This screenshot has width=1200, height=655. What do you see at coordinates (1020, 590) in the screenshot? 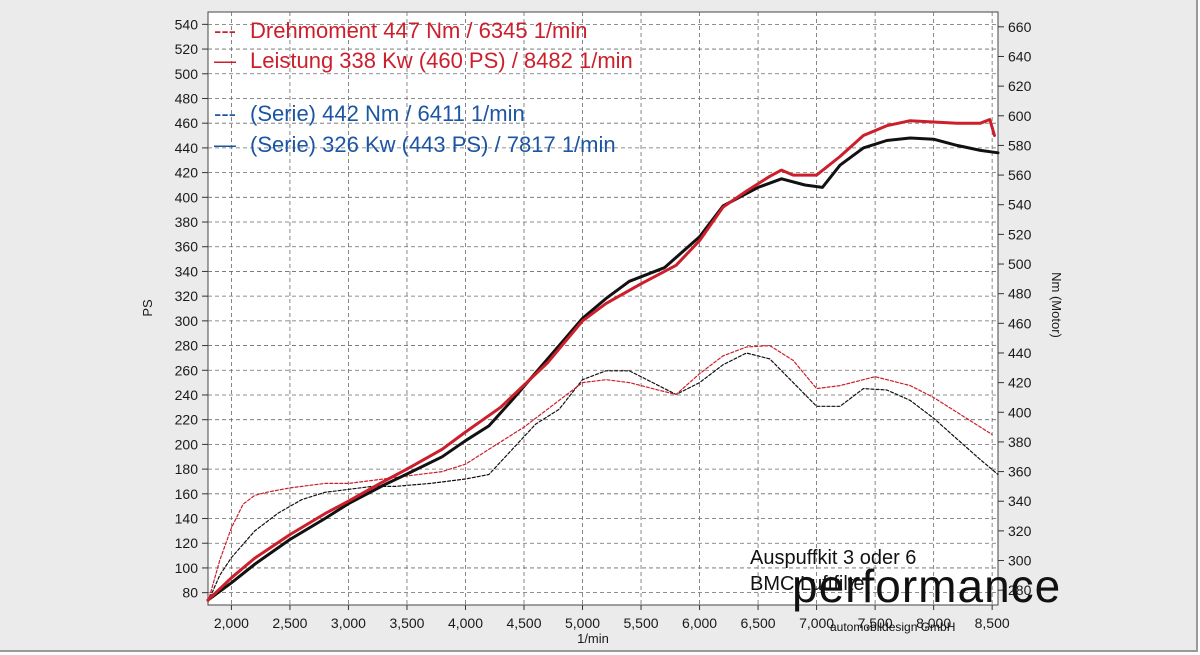
I see `y2-tick-label: 280` at bounding box center [1020, 590].